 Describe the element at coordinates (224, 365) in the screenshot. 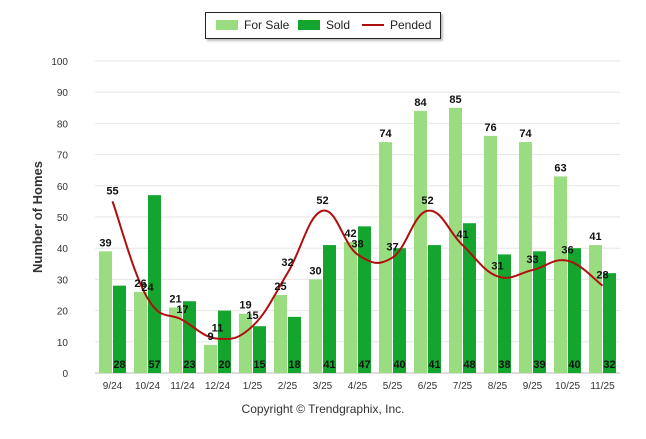

I see `data-label-sold: 20` at that location.